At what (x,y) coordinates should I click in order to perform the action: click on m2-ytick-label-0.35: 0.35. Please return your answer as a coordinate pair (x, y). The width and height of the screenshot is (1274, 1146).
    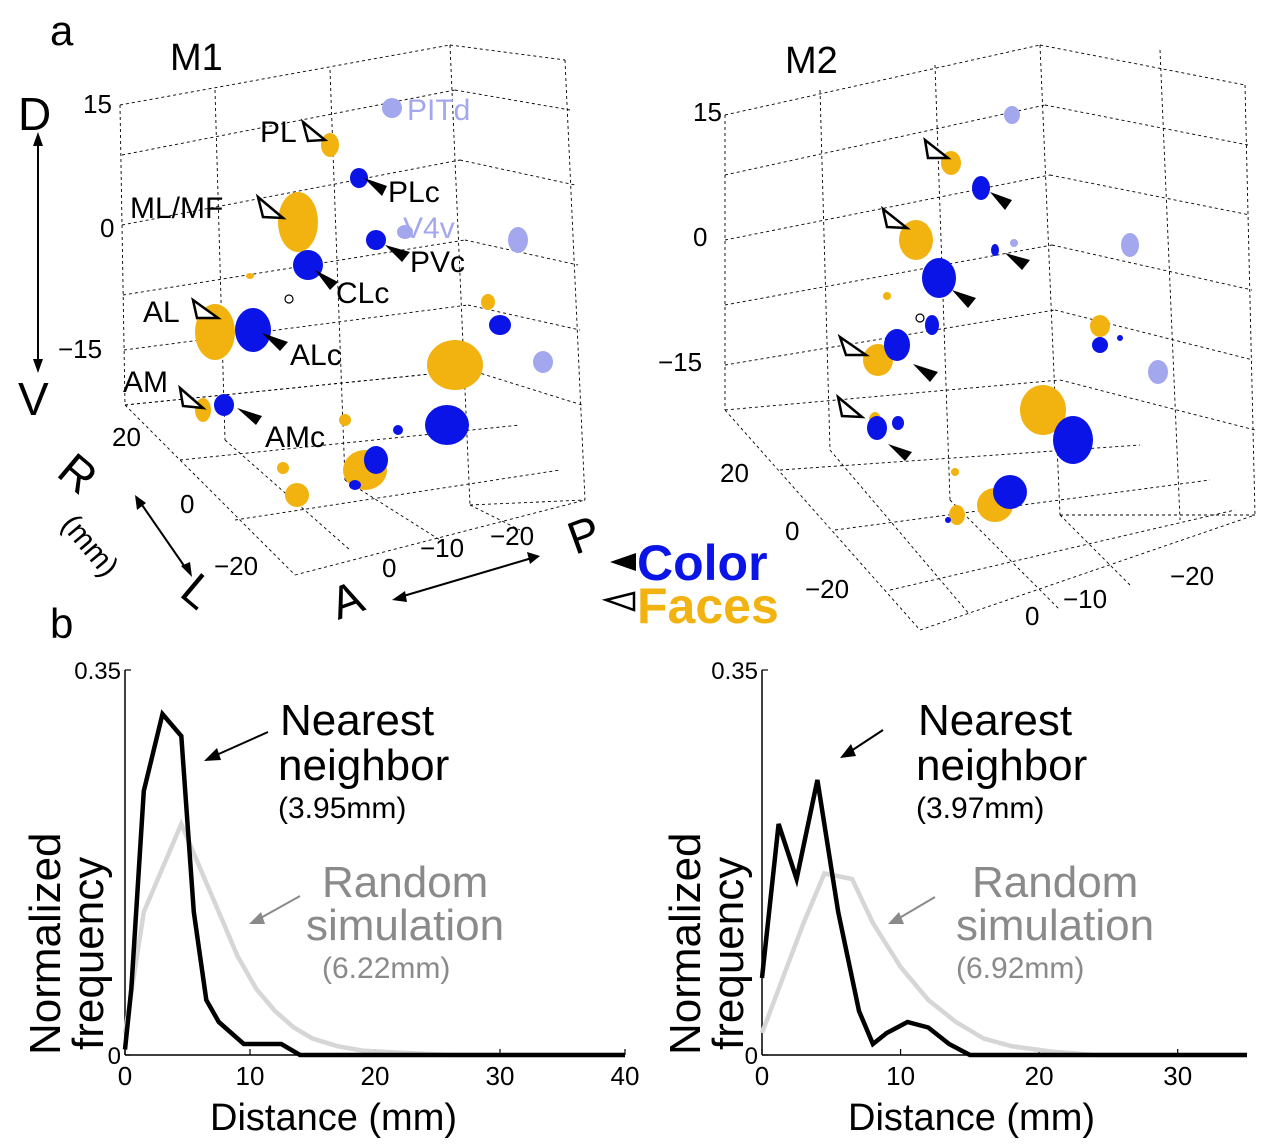
    Looking at the image, I should click on (734, 671).